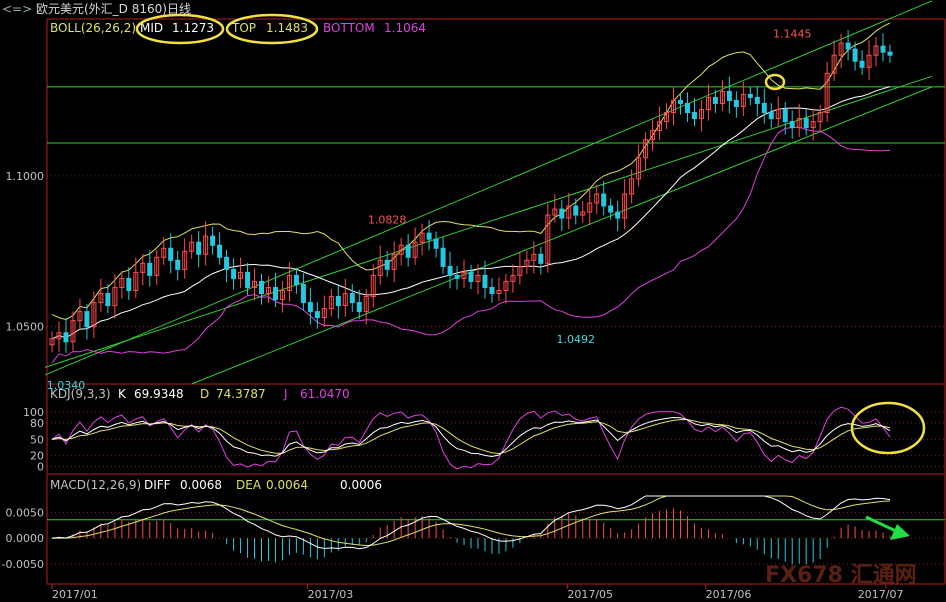  I want to click on highlight-candle-ellipse, so click(775, 82).